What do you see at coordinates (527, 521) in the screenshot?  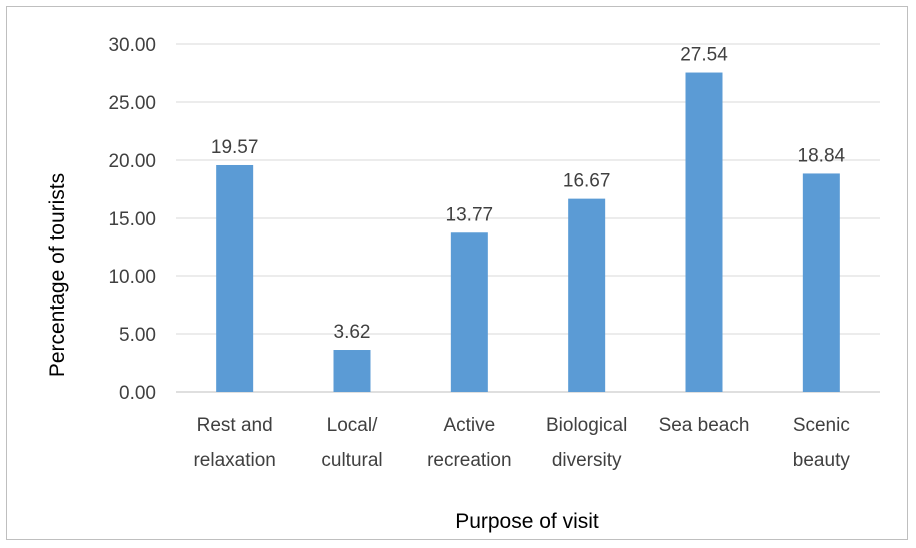 I see `x-axis-title: Purpose of visit` at bounding box center [527, 521].